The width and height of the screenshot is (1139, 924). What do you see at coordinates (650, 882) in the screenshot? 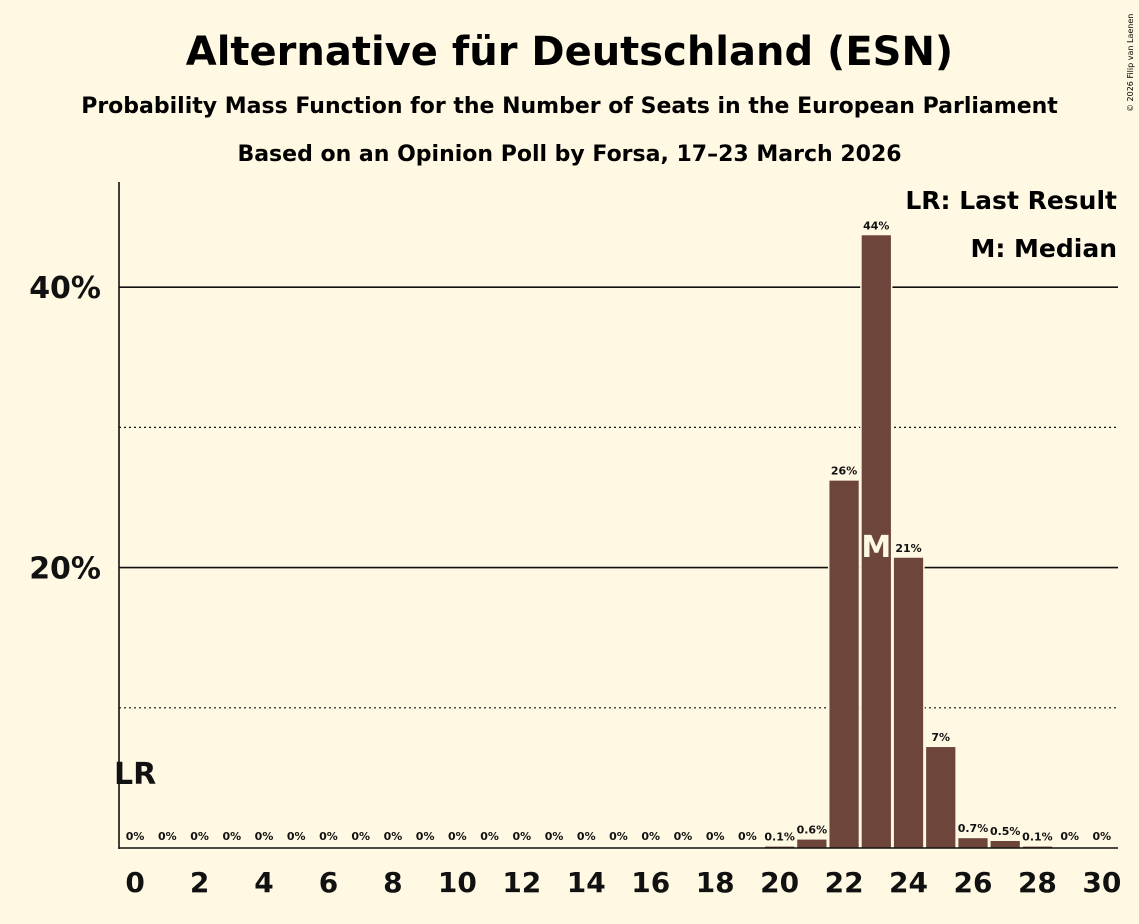
I see `x-tick-label-16: 16` at bounding box center [650, 882].